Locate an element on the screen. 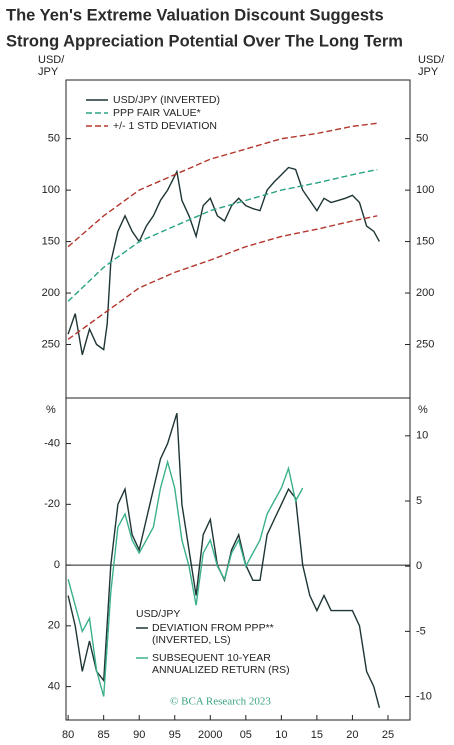 The height and width of the screenshot is (745, 454). y2-tick-label: 0 is located at coordinates (419, 566).